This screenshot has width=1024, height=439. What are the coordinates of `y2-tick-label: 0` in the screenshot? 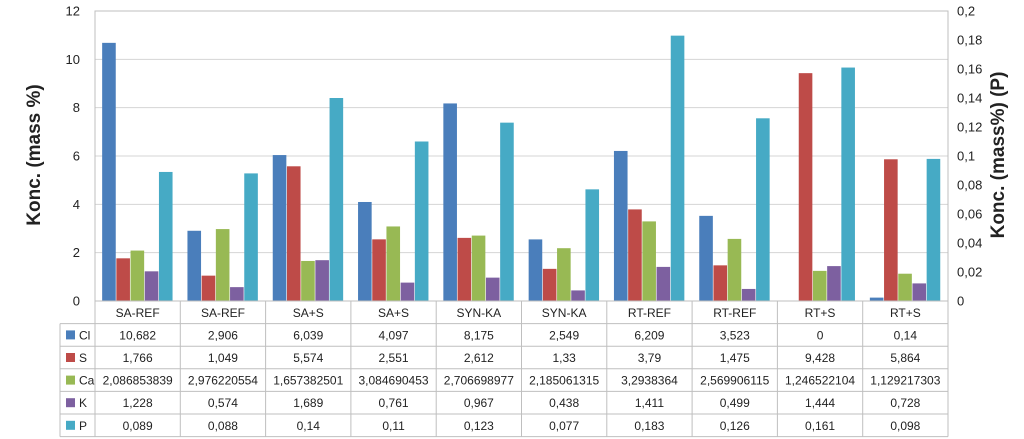 It's located at (960, 301).